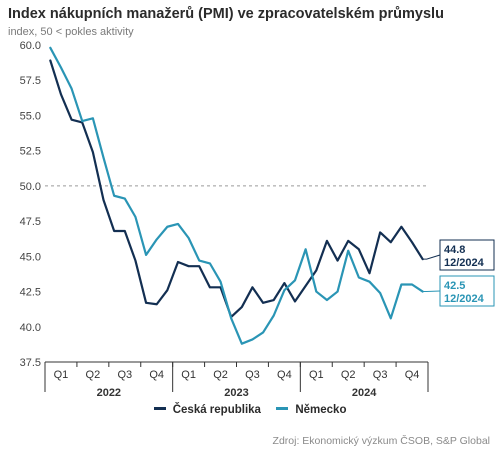 This screenshot has width=500, height=455. What do you see at coordinates (30, 187) in the screenshot?
I see `y-tick-label: 50.0` at bounding box center [30, 187].